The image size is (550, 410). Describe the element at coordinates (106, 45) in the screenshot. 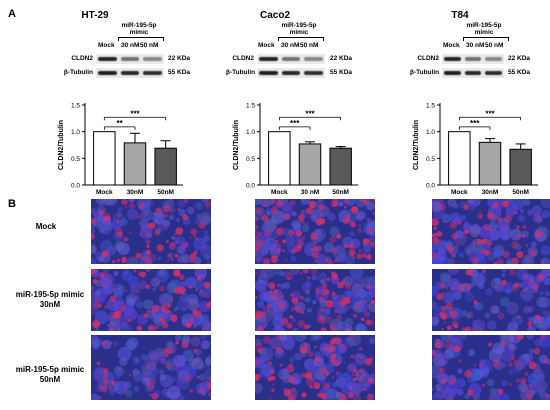

I see `lane-label: Mock` at that location.